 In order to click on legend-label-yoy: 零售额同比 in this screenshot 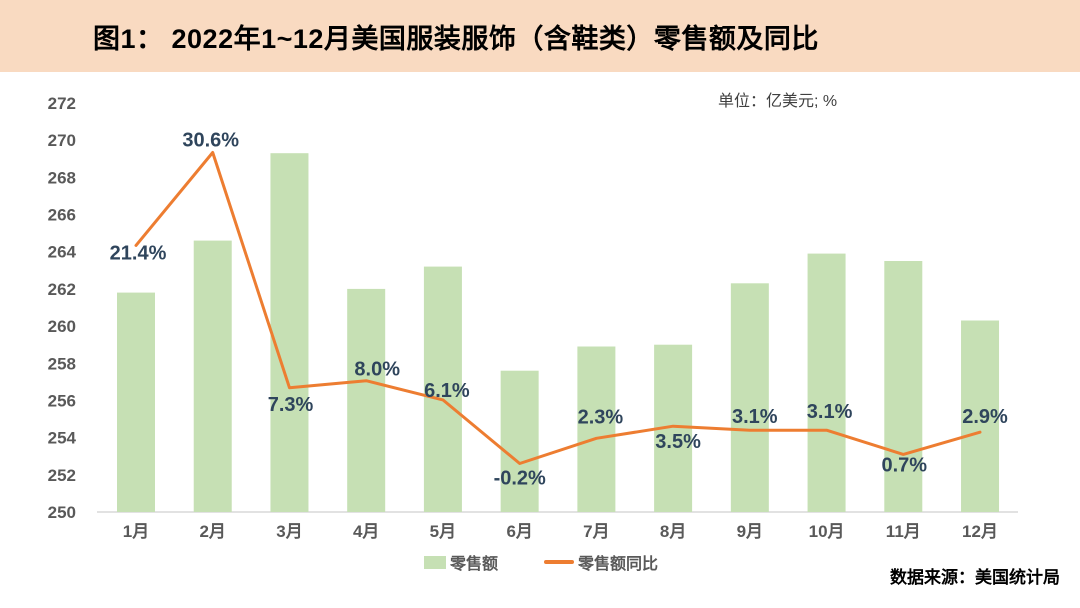, I will do `click(618, 564)`.